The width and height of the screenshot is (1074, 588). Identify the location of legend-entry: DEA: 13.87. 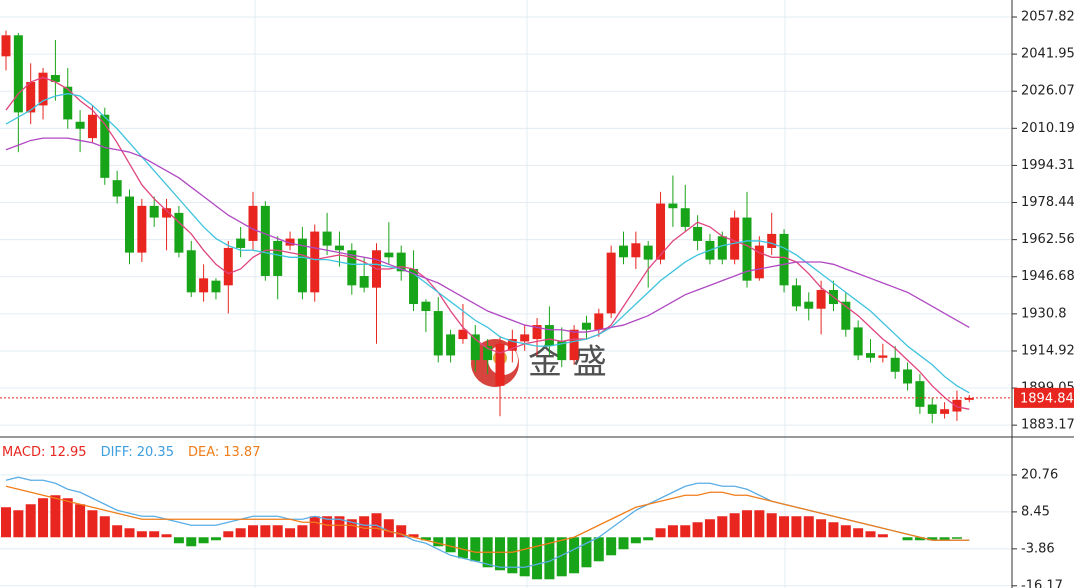
(224, 452).